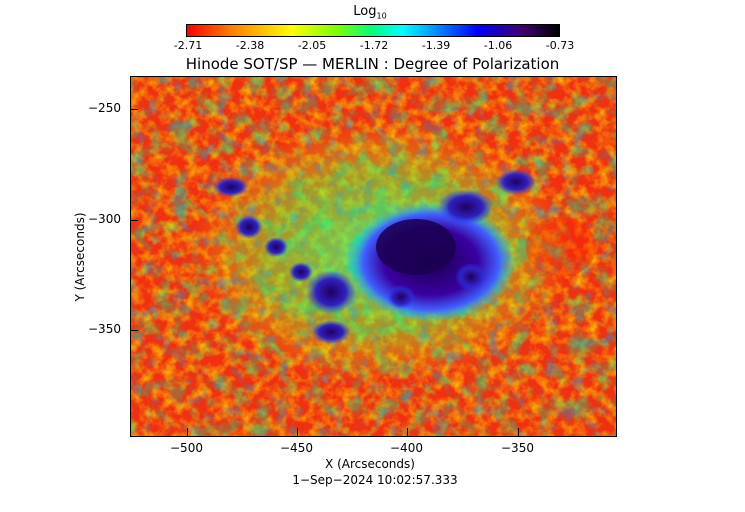 The height and width of the screenshot is (512, 745). Describe the element at coordinates (517, 448) in the screenshot. I see `x-tick-label: −350` at that location.